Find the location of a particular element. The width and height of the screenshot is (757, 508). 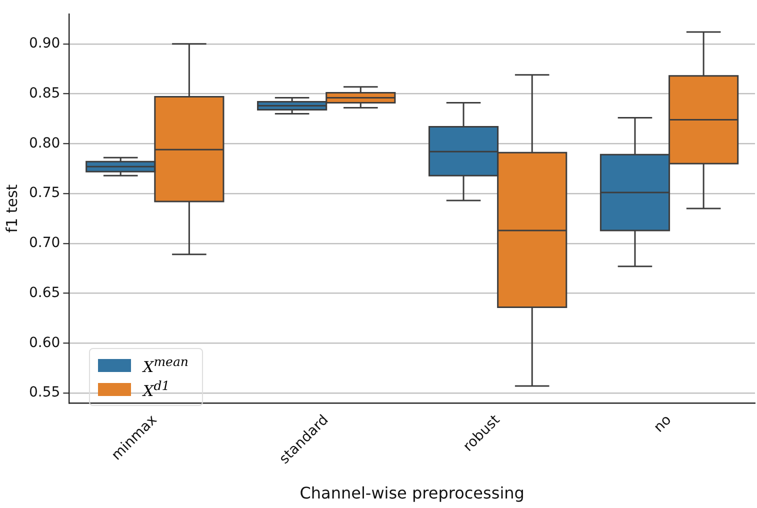

y-axis-title: f1 test is located at coordinates (11, 208).